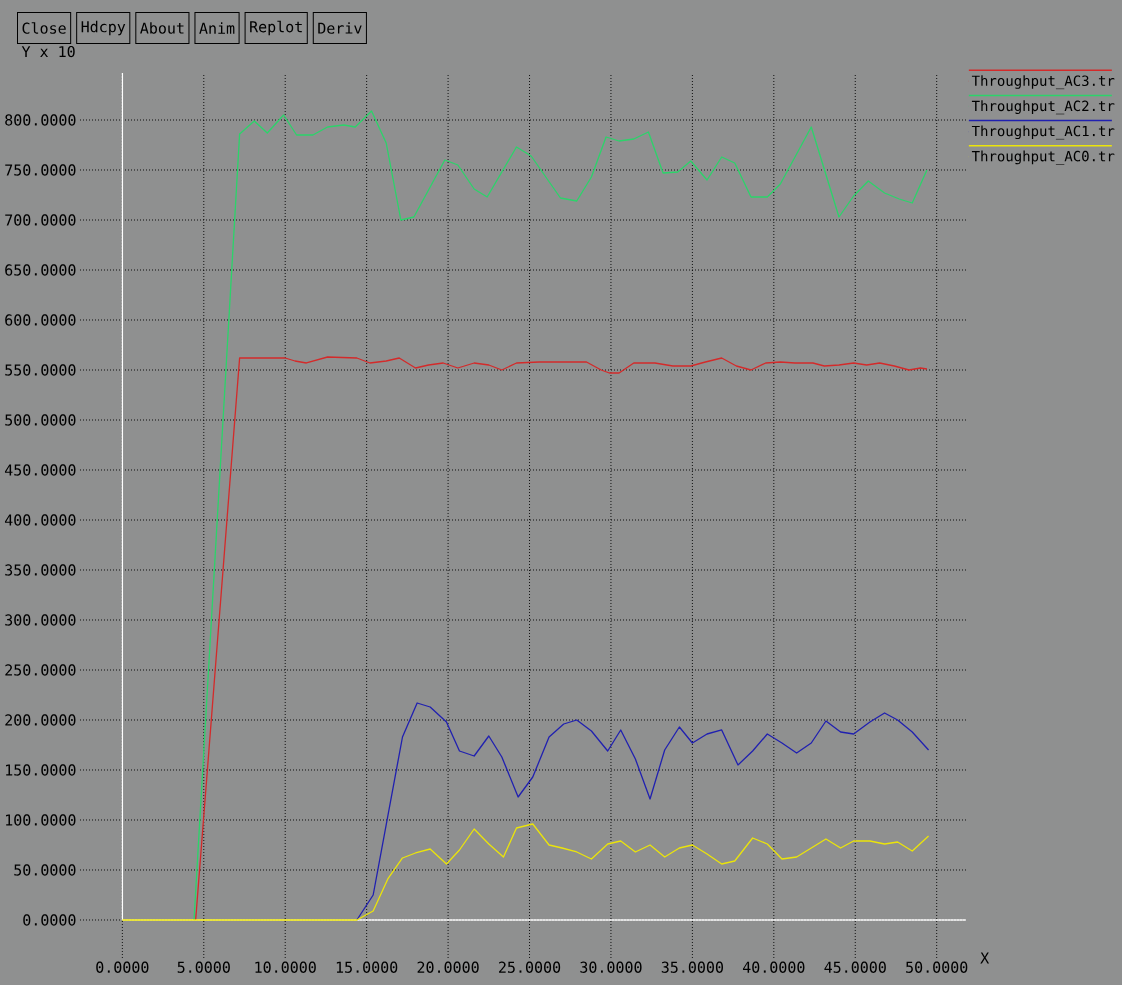 The height and width of the screenshot is (985, 1122). Describe the element at coordinates (203, 967) in the screenshot. I see `x-tick-label: 5.0000` at that location.